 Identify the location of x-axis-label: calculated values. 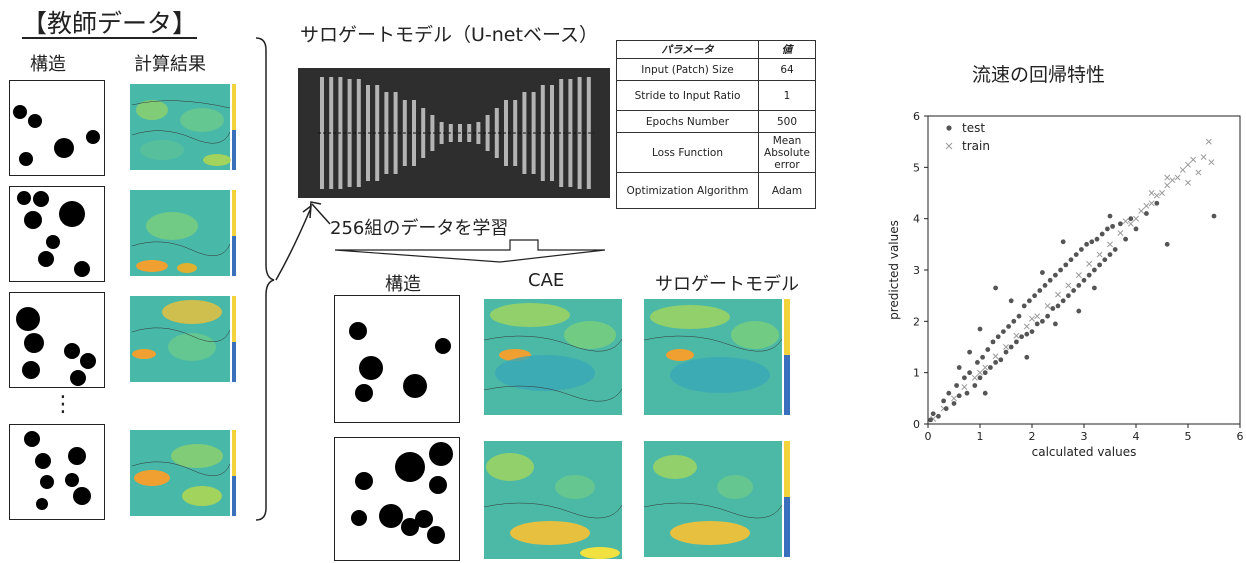
(1084, 452).